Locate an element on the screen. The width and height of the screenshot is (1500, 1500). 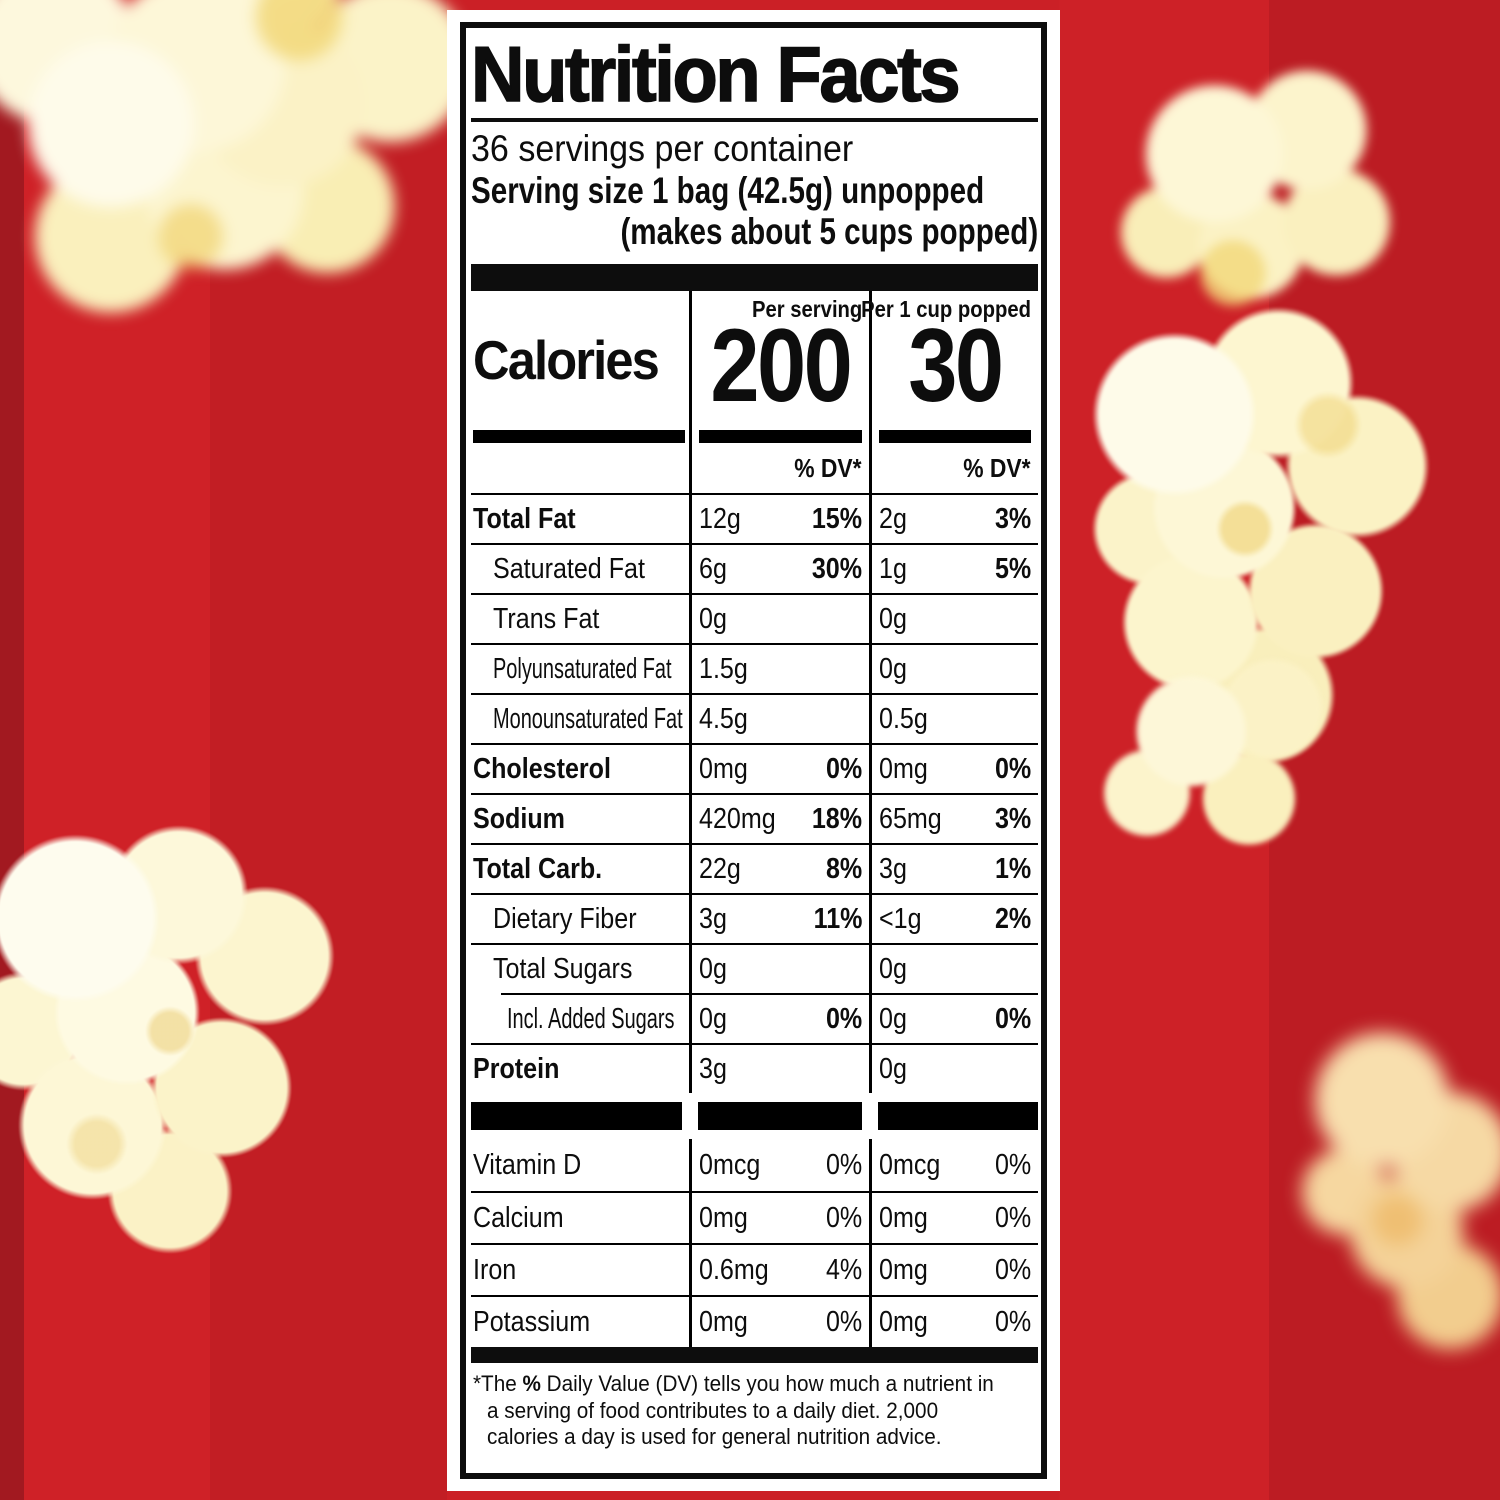
nutrient-label: Total Carb. is located at coordinates (538, 868).